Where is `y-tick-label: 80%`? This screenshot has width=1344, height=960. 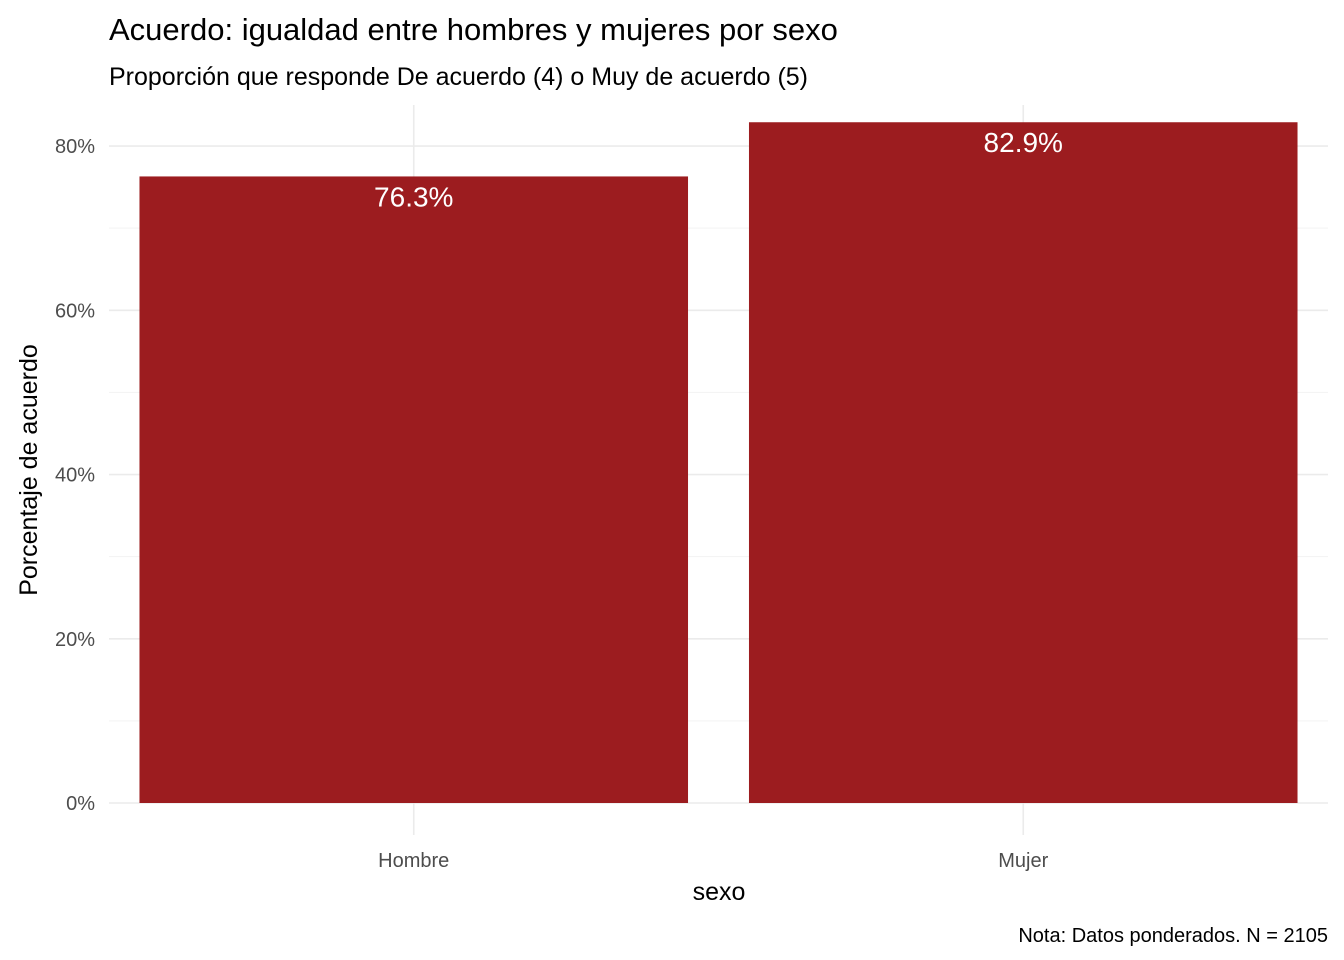
y-tick-label: 80% is located at coordinates (75, 147).